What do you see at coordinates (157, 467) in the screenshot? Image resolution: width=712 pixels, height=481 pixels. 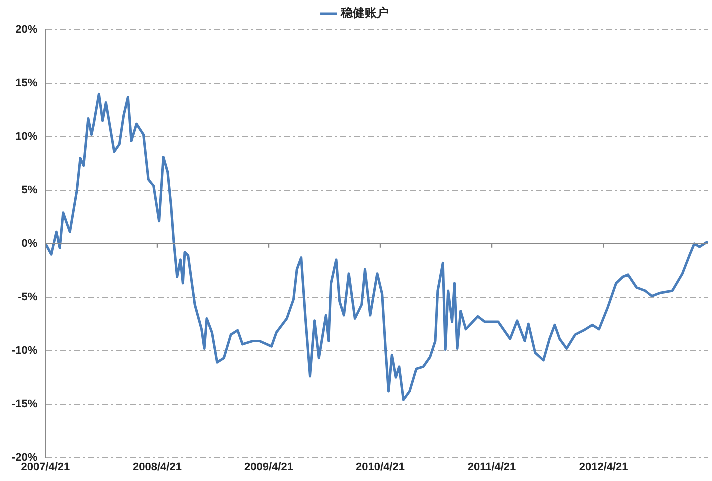 I see `x-tick-label: 2008/4/21` at bounding box center [157, 467].